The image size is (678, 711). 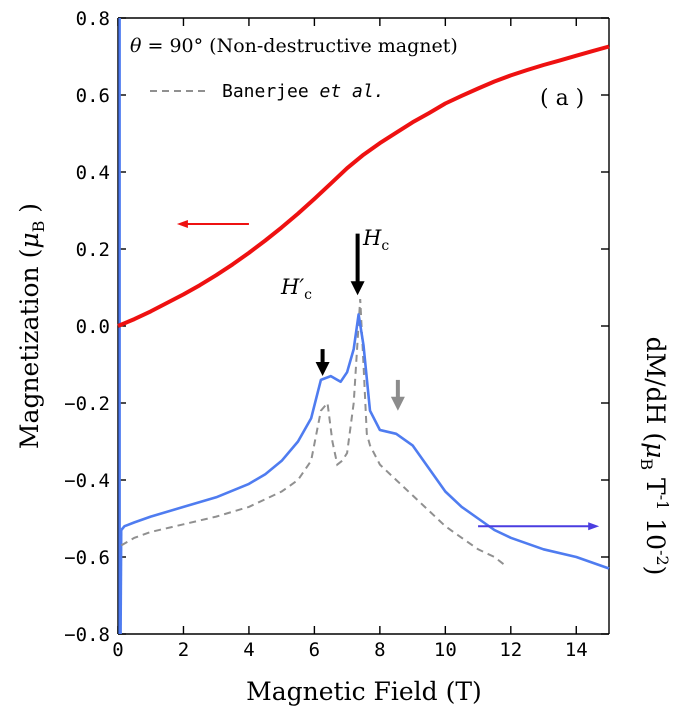 I want to click on gray-arrow, so click(x=397, y=395).